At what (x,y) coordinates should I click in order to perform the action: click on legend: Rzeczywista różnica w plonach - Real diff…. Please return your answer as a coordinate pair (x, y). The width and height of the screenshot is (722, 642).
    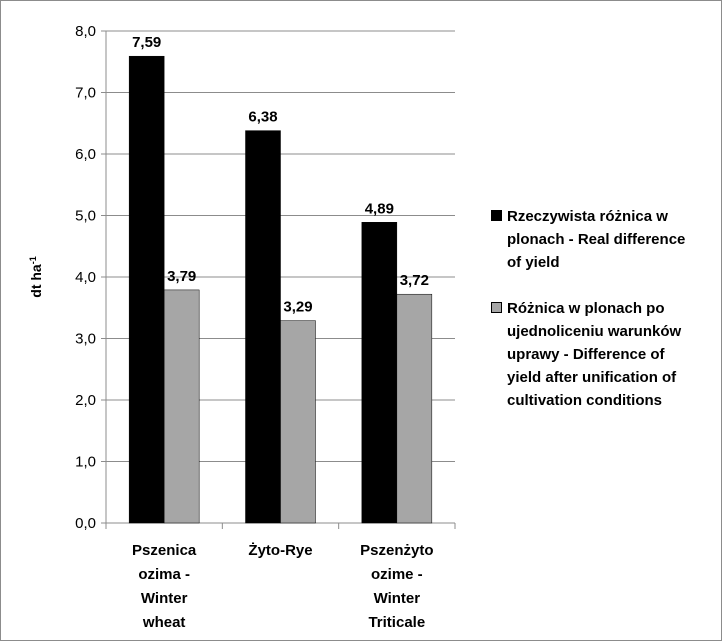
    Looking at the image, I should click on (603, 320).